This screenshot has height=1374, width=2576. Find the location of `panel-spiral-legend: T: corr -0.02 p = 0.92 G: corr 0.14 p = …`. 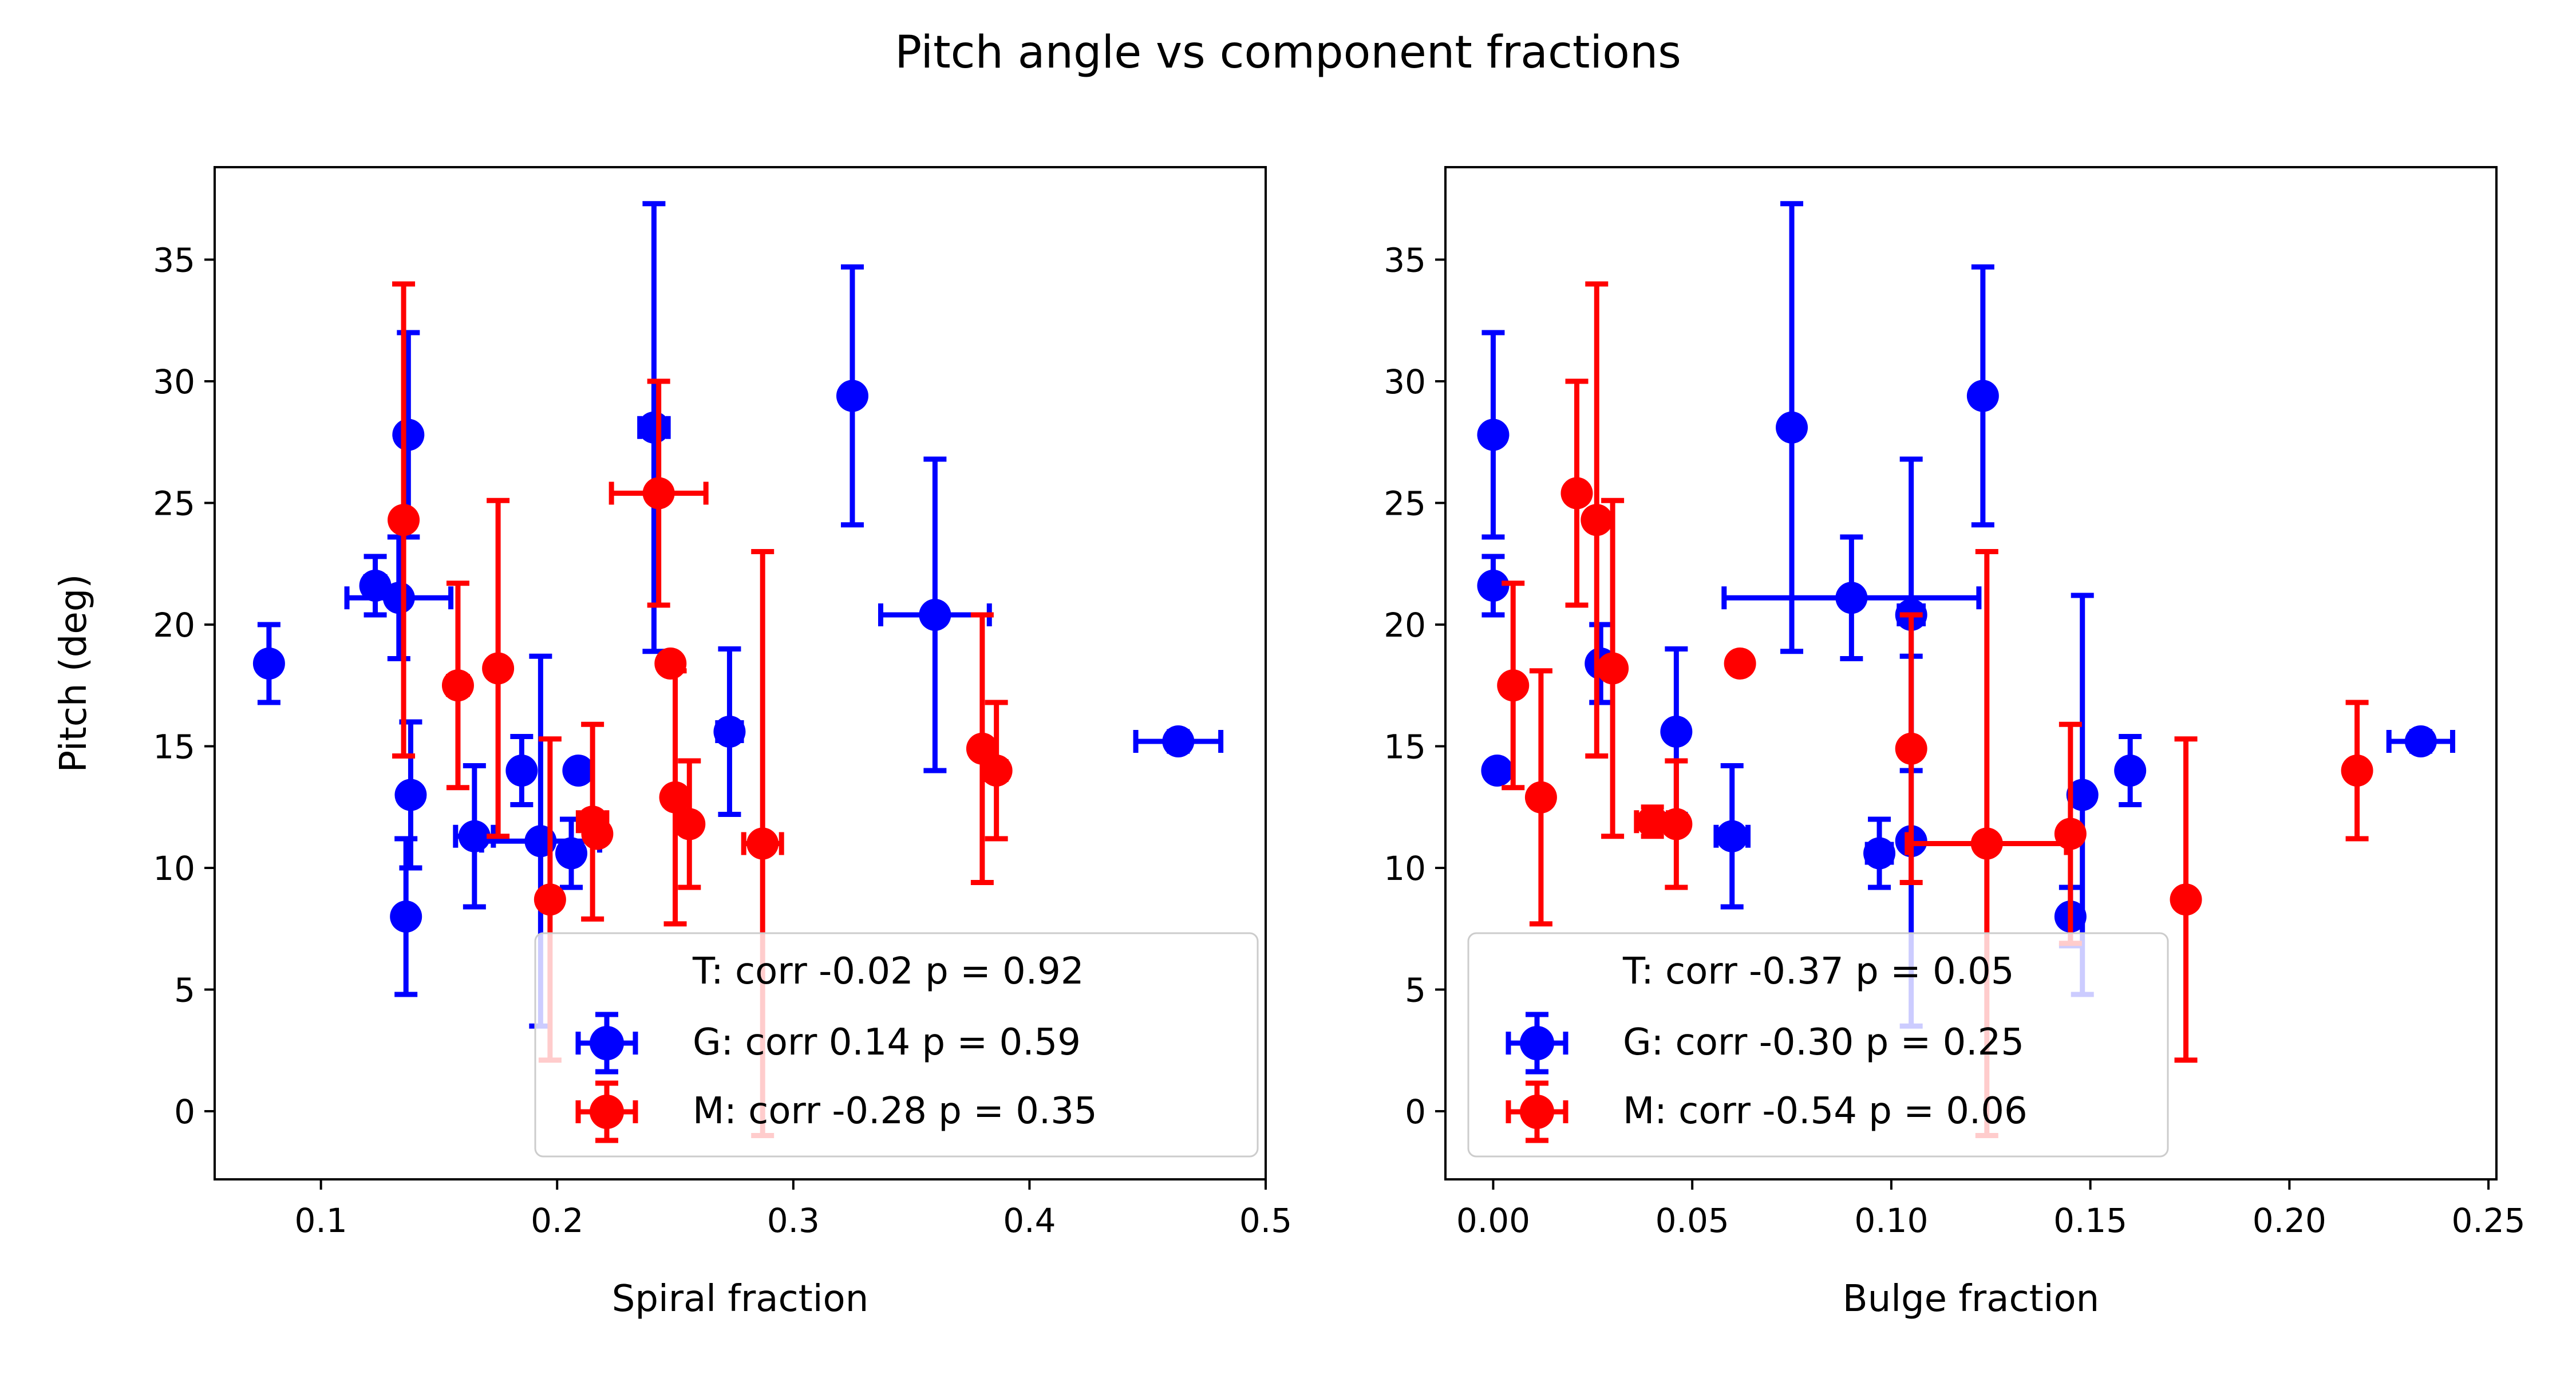

panel-spiral-legend: T: corr -0.02 p = 0.92 G: corr 0.14 p = … is located at coordinates (896, 1045).